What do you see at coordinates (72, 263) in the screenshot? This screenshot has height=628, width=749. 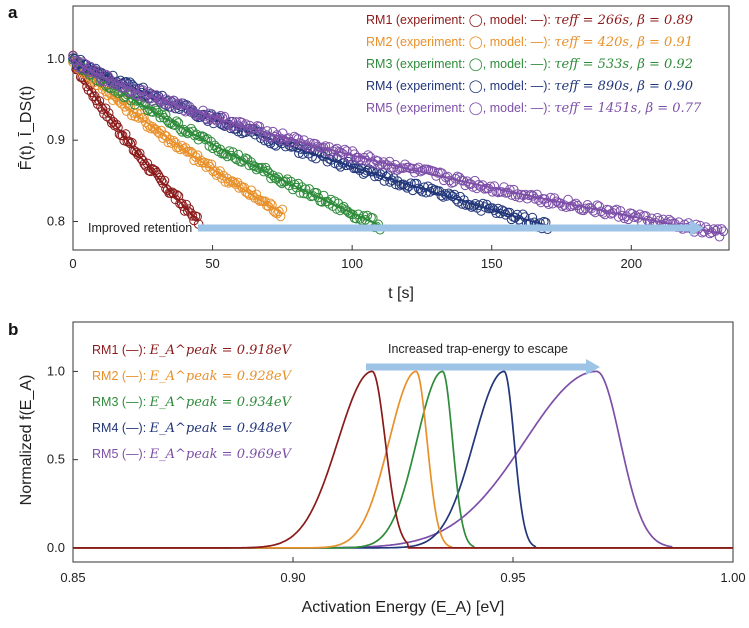 I see `panel-a-xtick-label: 0` at bounding box center [72, 263].